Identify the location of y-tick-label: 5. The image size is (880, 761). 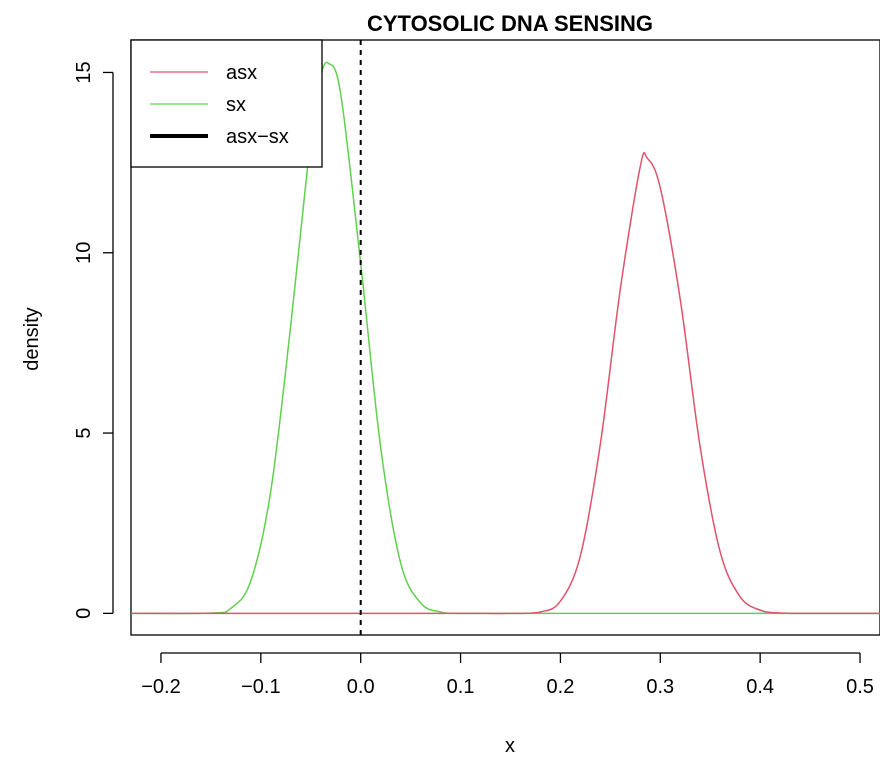
(84, 432).